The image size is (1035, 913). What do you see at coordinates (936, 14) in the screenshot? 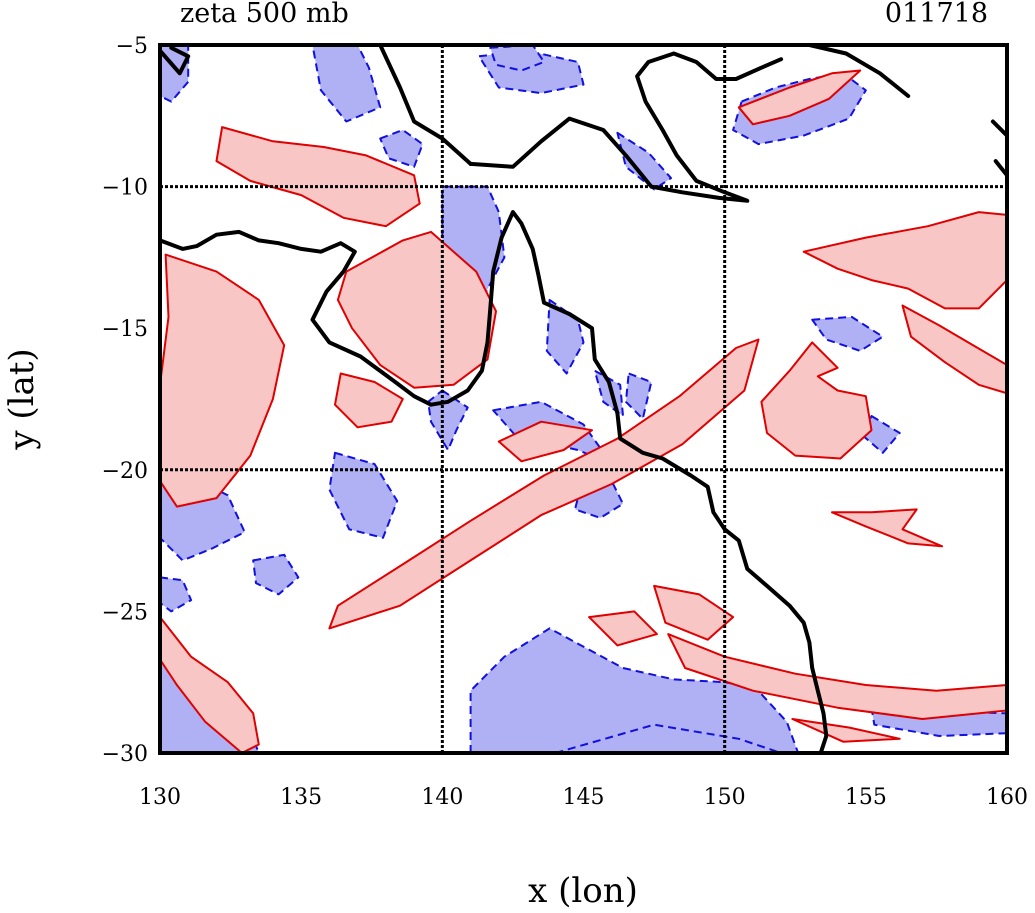
I see `map-timestamp: 011718` at bounding box center [936, 14].